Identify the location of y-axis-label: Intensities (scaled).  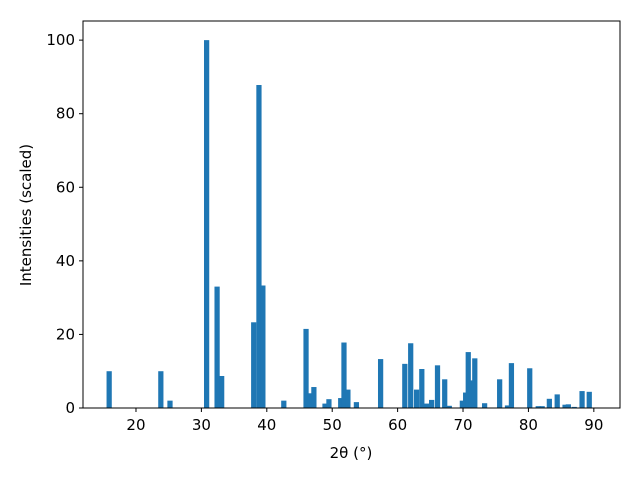
(26, 215).